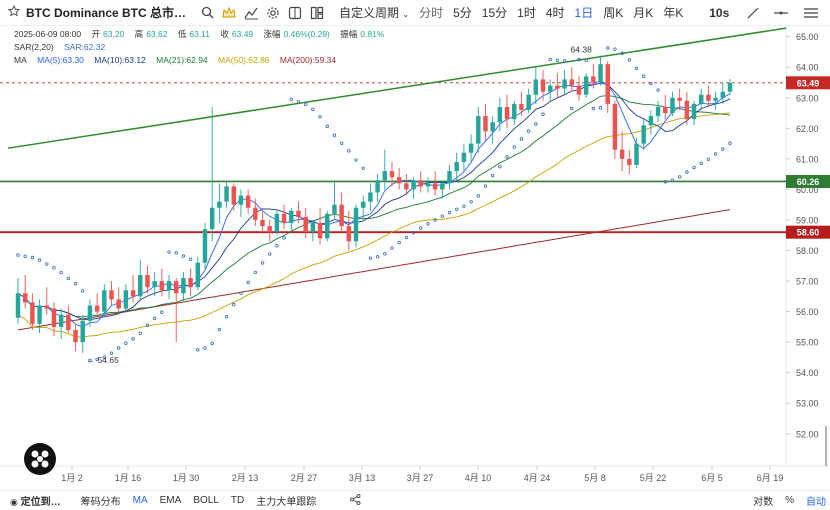 This screenshot has height=510, width=830. Describe the element at coordinates (673, 13) in the screenshot. I see `interval-year: 年K` at that location.